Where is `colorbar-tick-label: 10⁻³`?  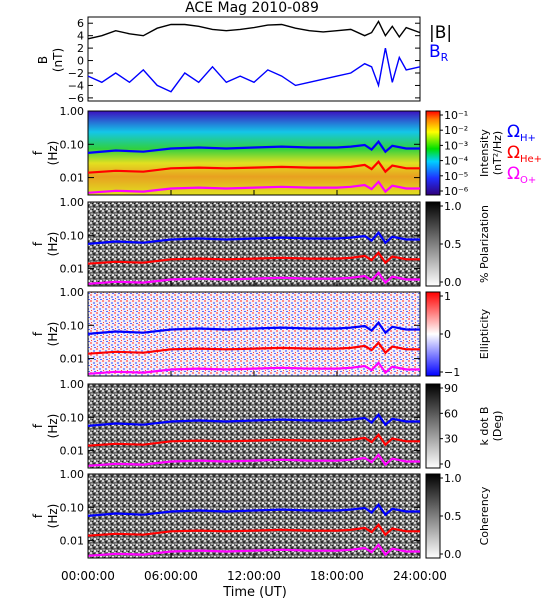
colorbar-tick-label: 10⁻³ is located at coordinates (456, 145).